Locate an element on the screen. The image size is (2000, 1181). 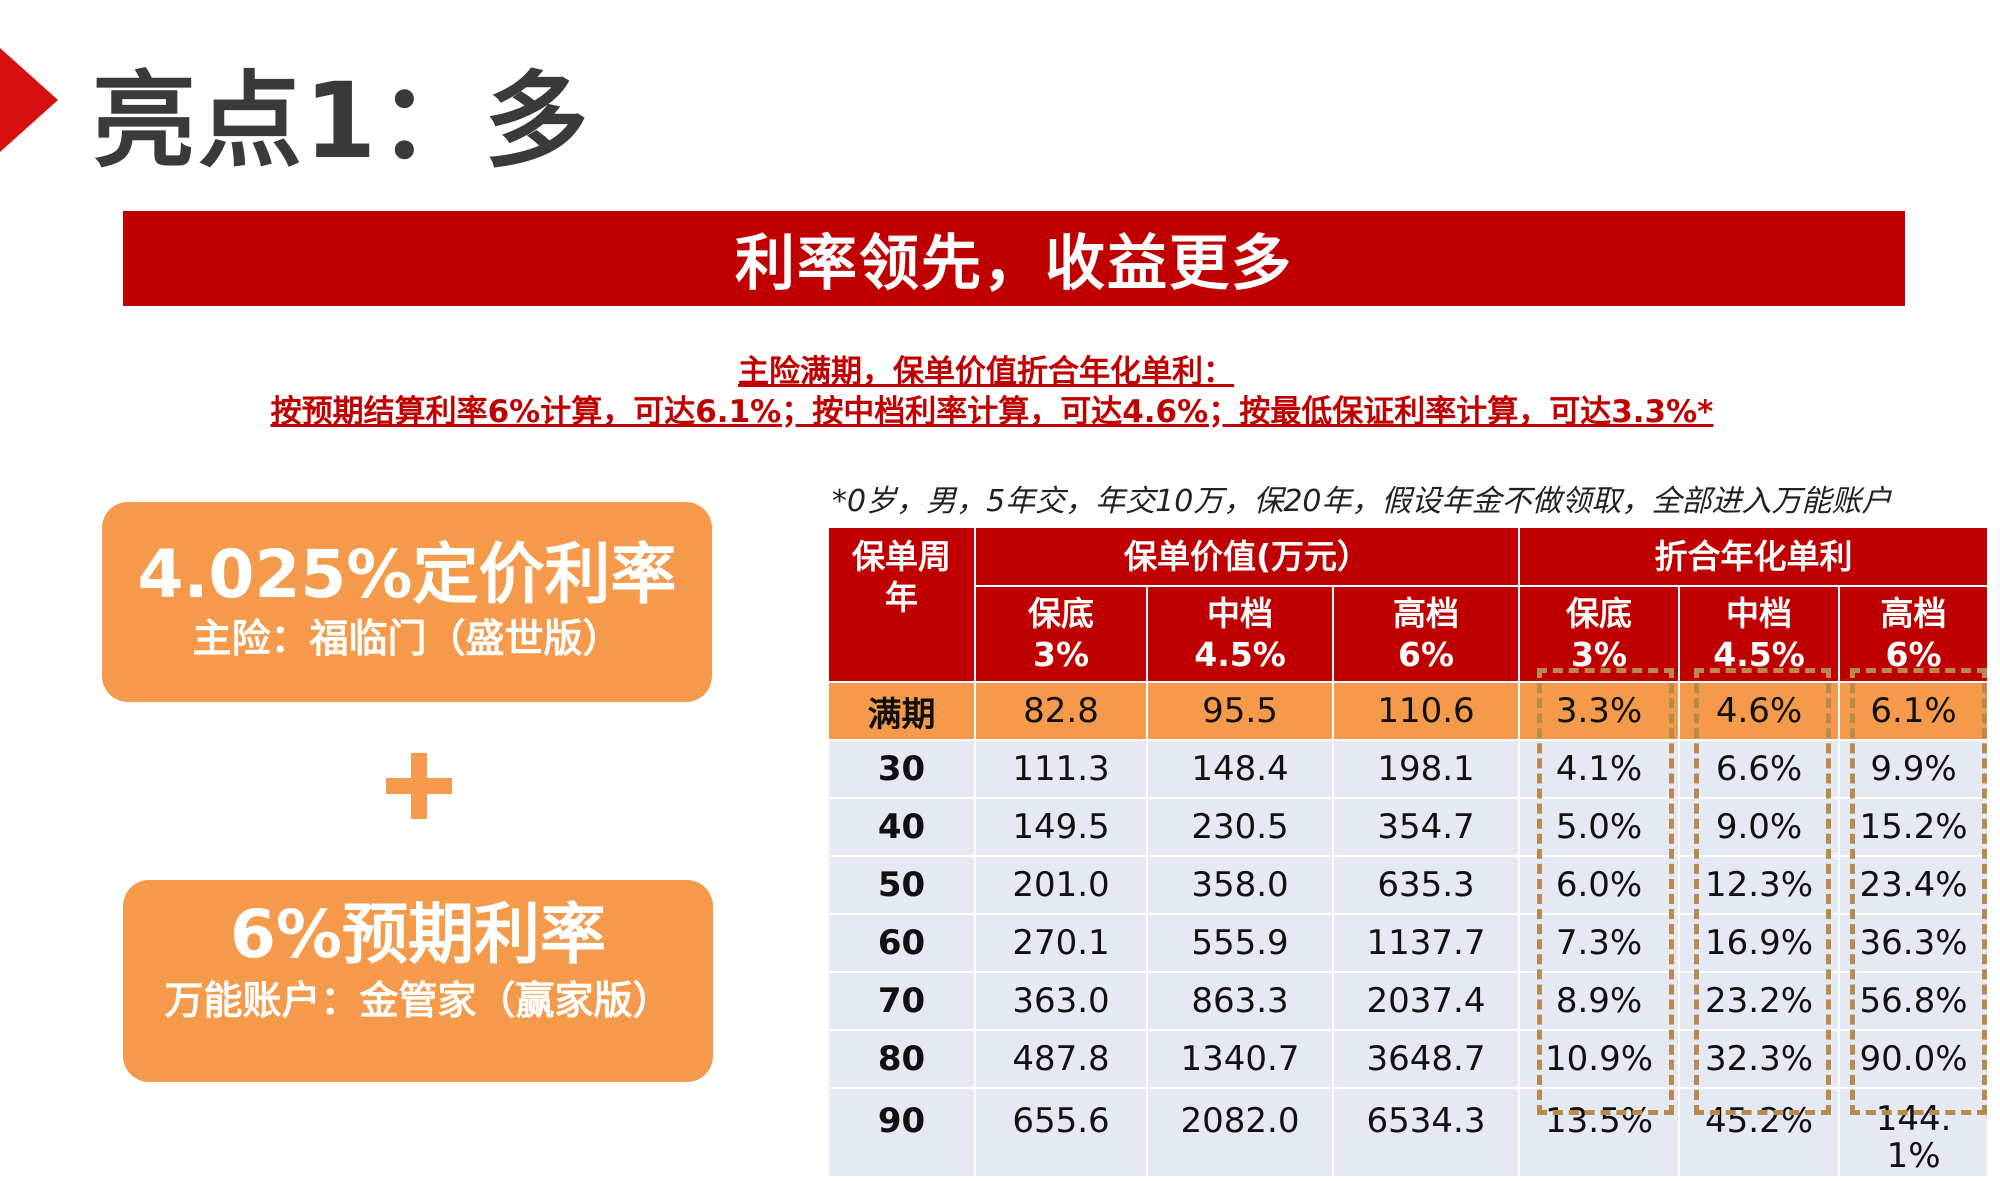
rate-cell: 12.3% is located at coordinates (1759, 885).